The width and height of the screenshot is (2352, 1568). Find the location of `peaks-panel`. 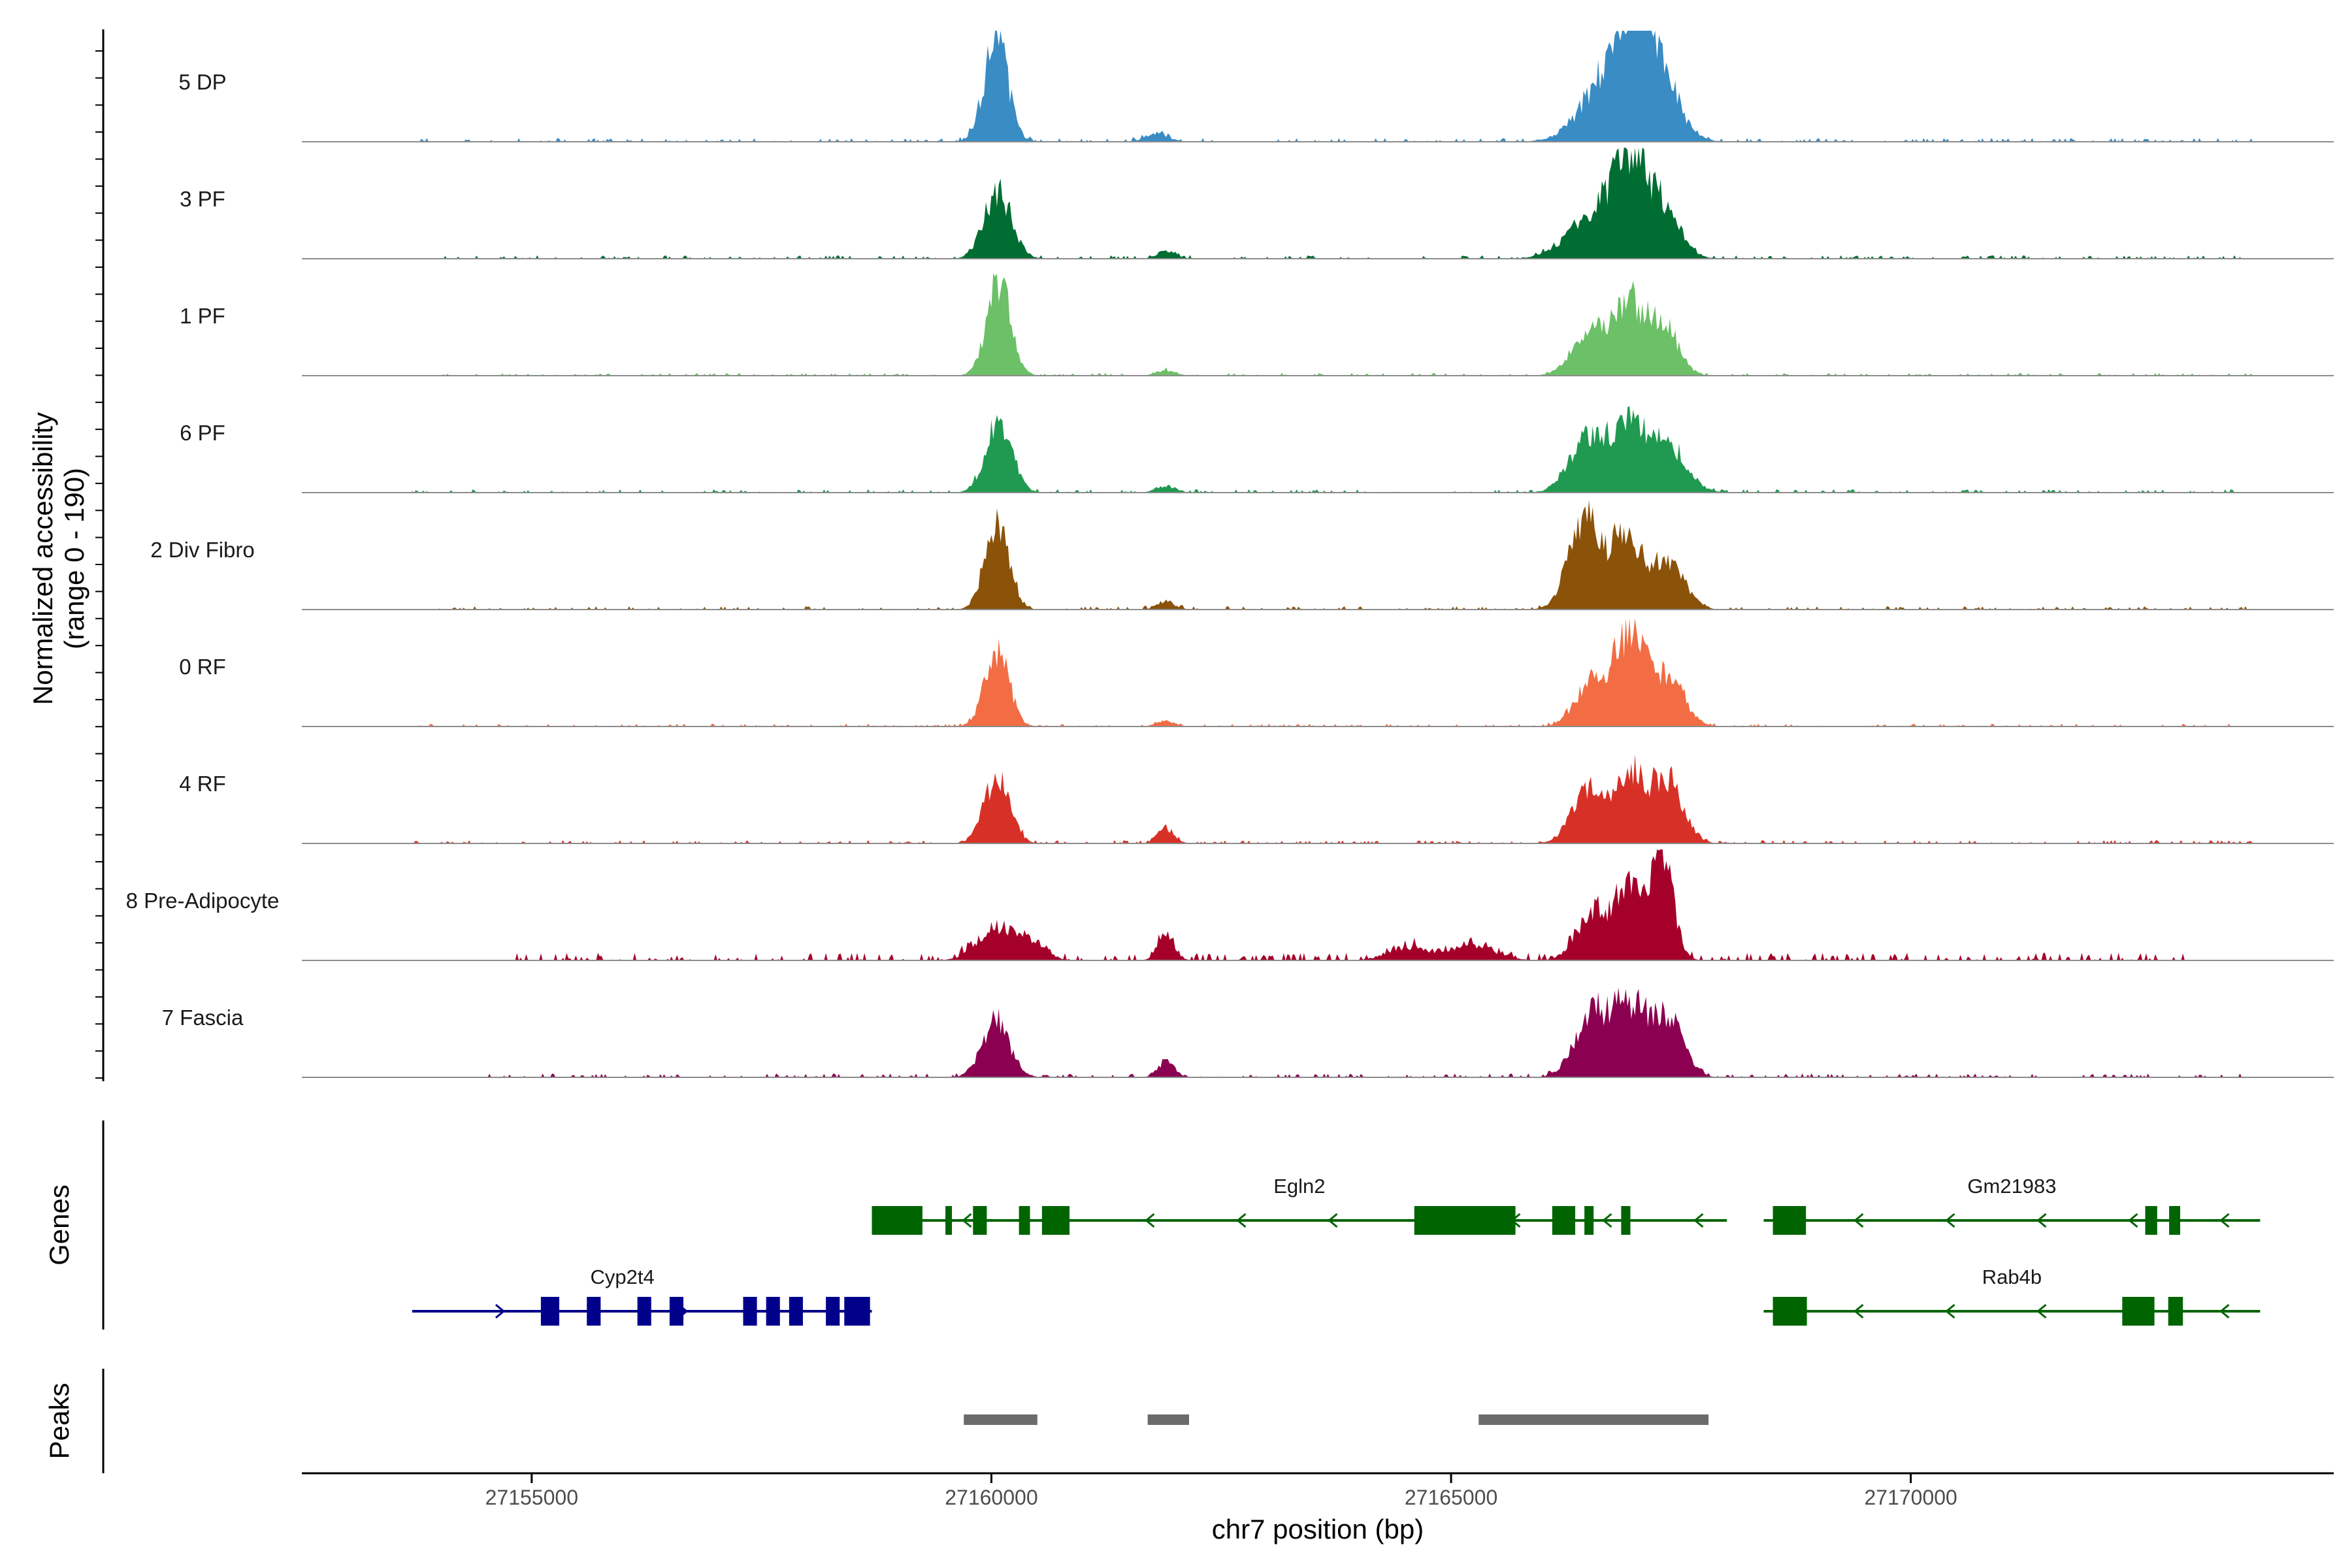

peaks-panel is located at coordinates (1336, 1419).